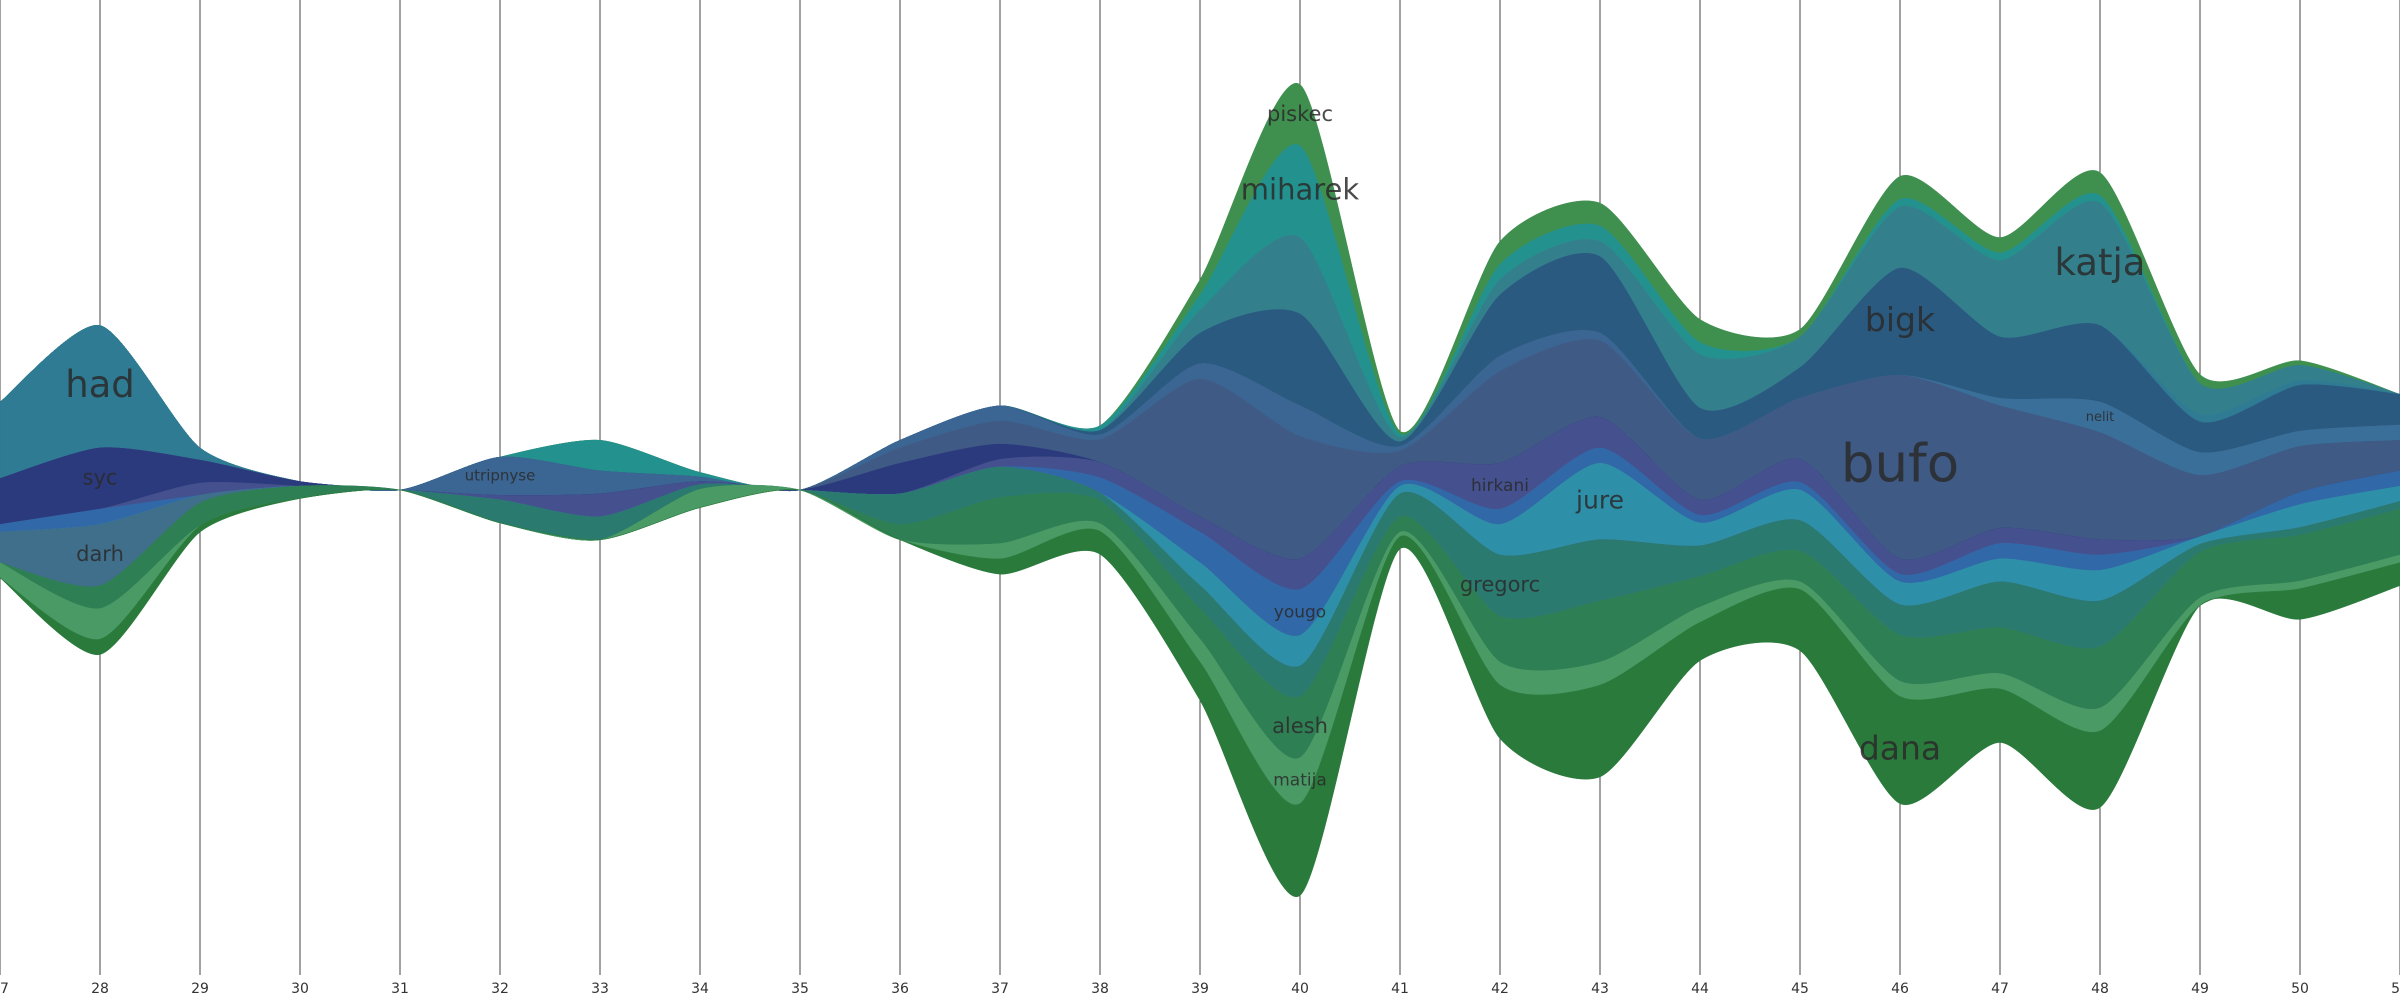  I want to click on x-tick-label: 29, so click(200, 989).